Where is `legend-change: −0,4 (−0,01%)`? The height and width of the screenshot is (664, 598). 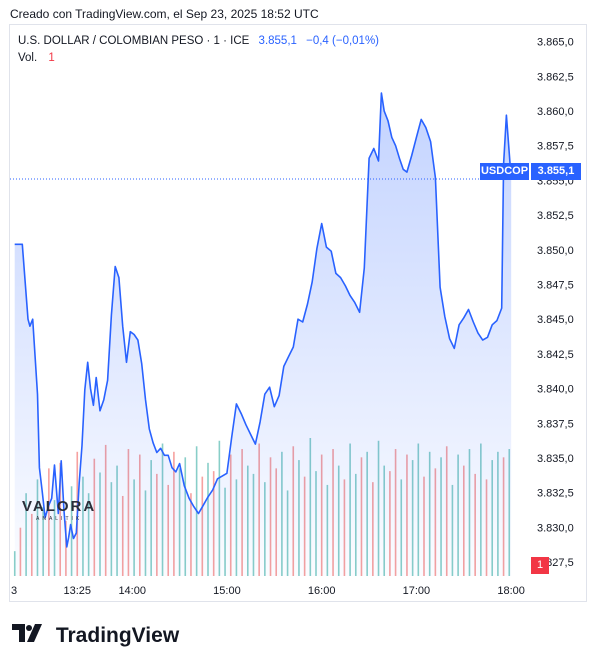 legend-change: −0,4 (−0,01%) is located at coordinates (343, 41).